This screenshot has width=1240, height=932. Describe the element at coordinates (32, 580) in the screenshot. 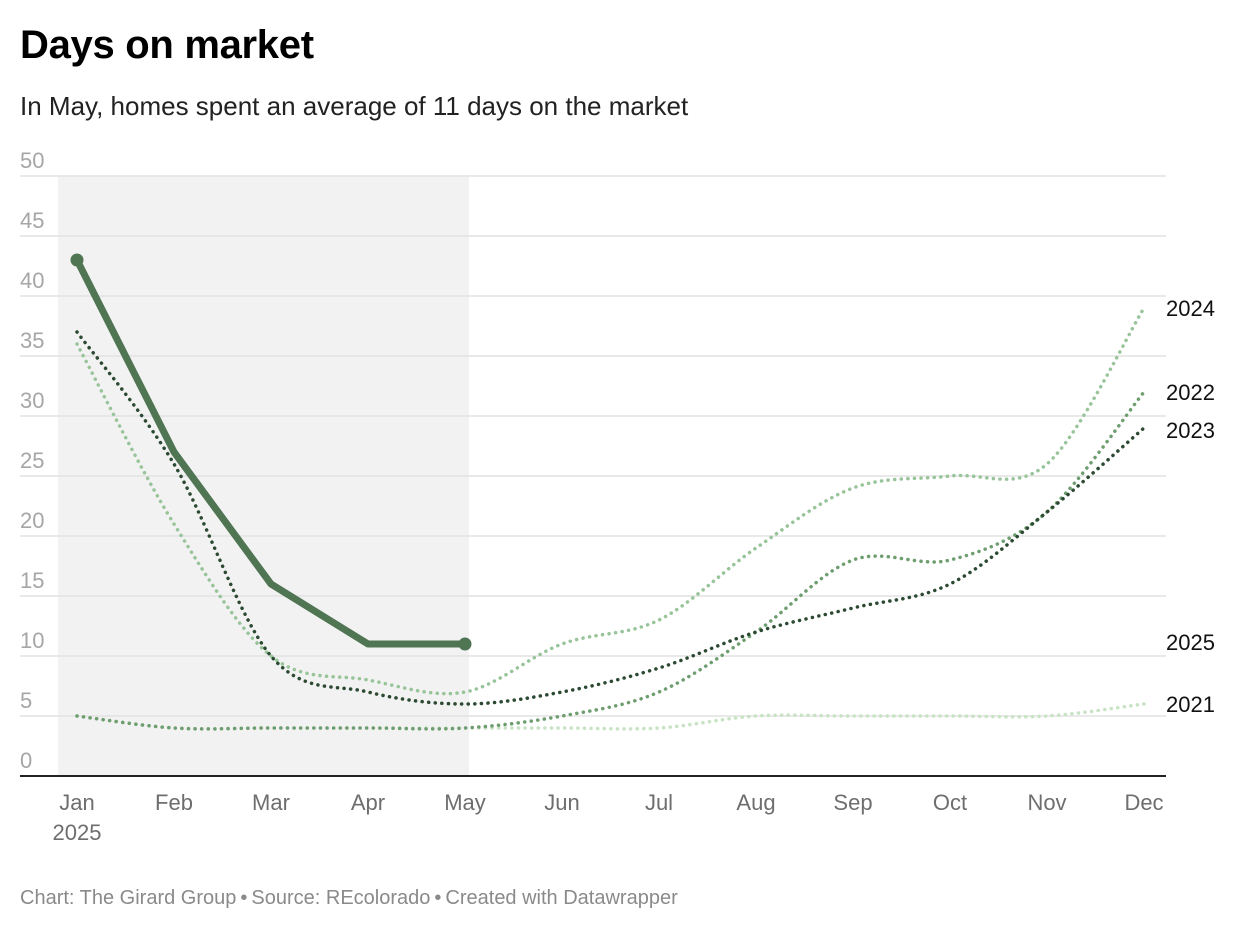

I see `y-tick-label: 15` at that location.